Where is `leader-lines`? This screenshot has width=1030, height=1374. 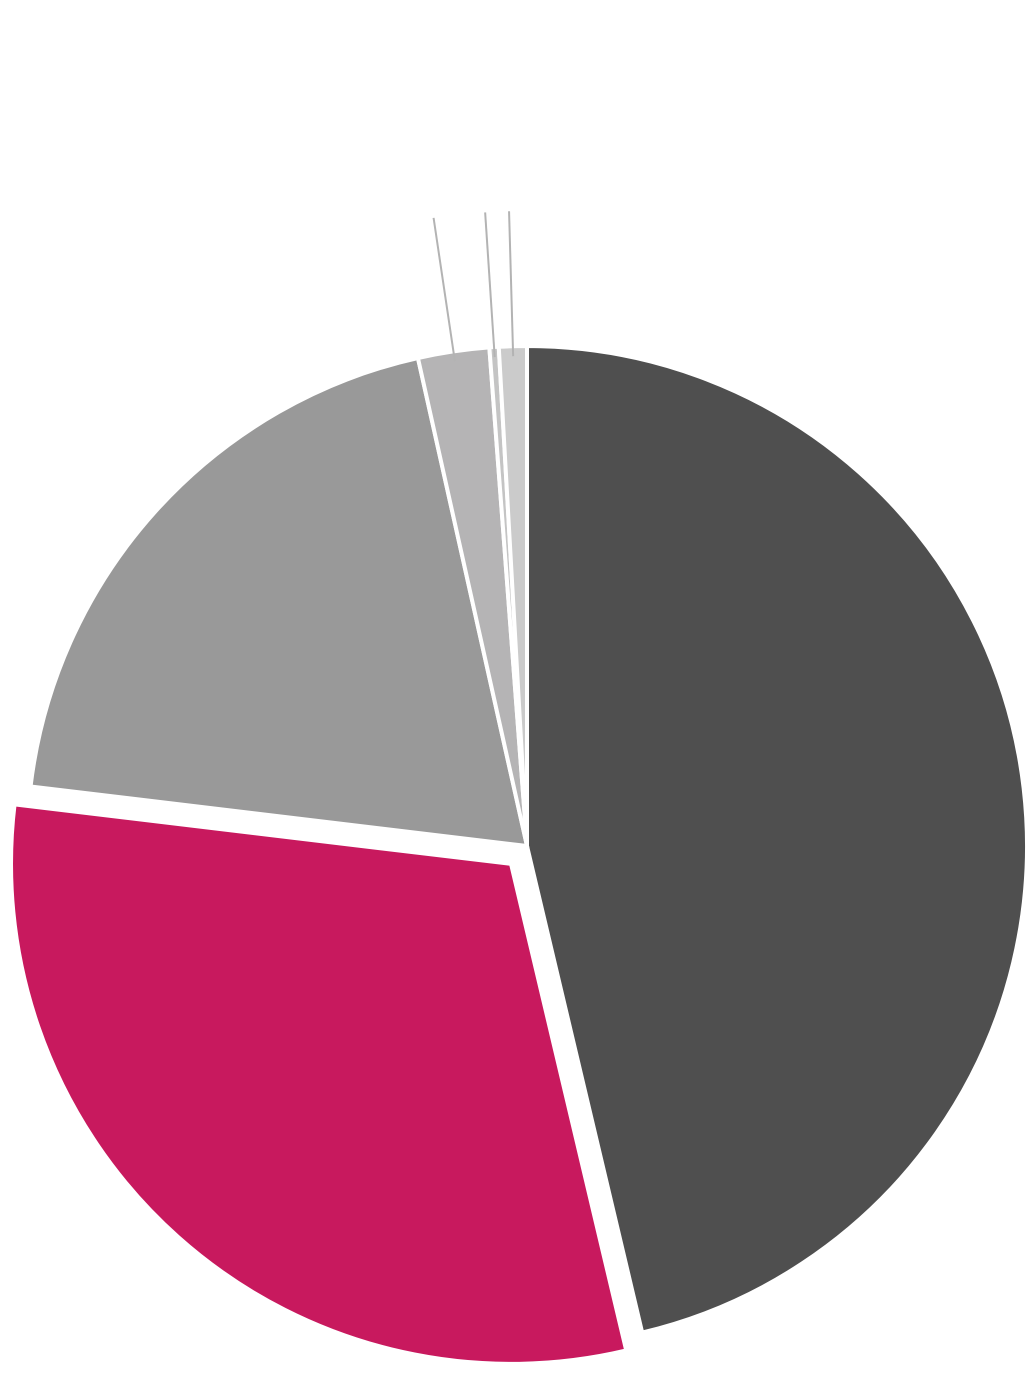
leader-lines is located at coordinates (473, 286).